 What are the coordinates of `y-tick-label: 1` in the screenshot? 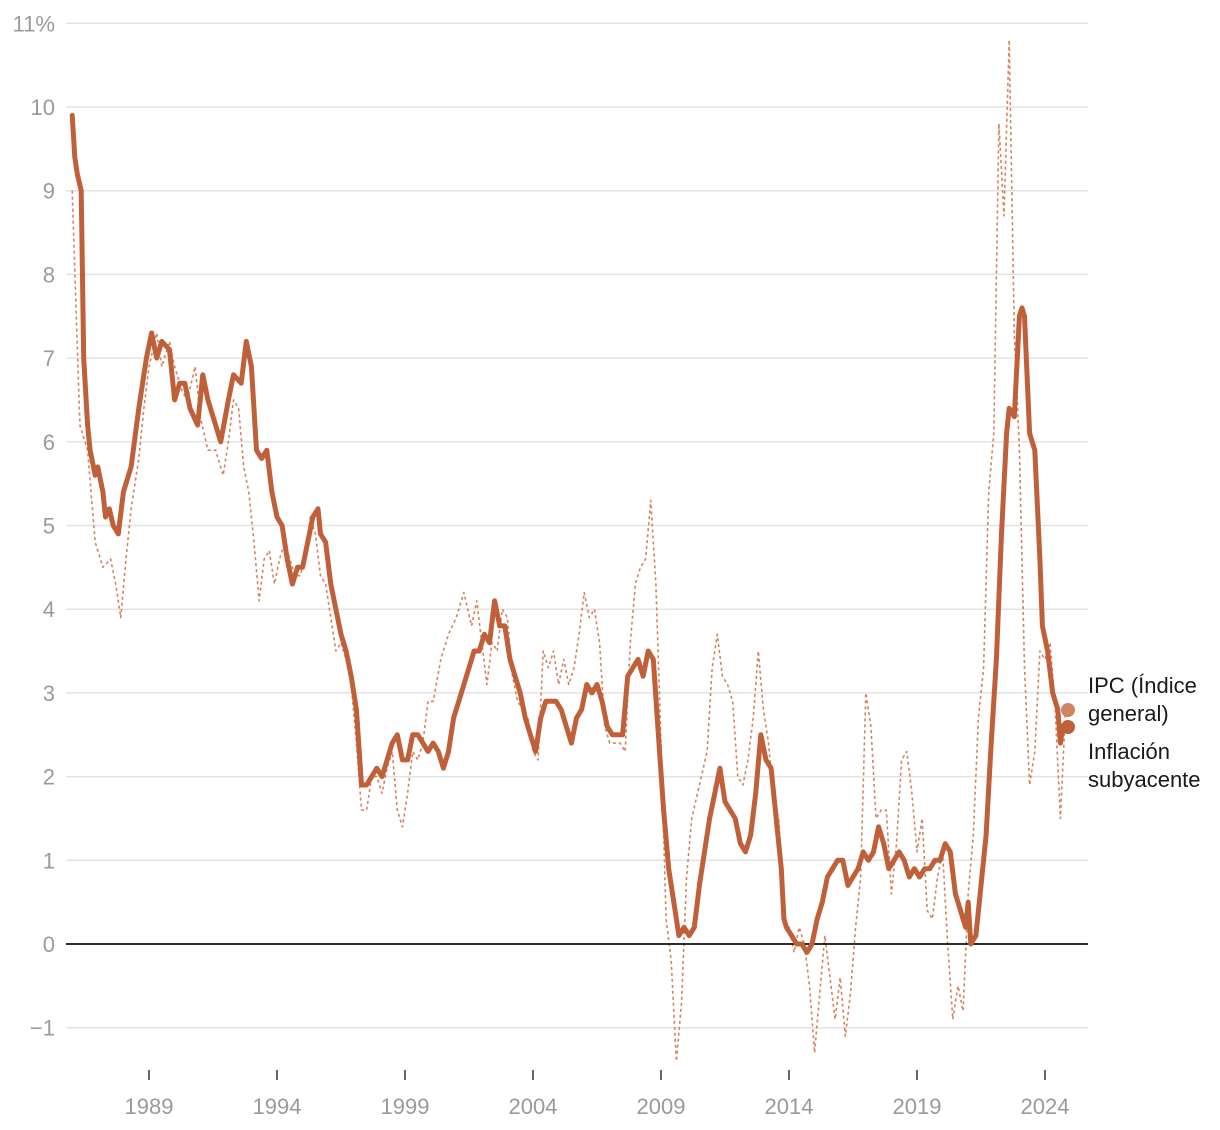 It's located at (49, 860).